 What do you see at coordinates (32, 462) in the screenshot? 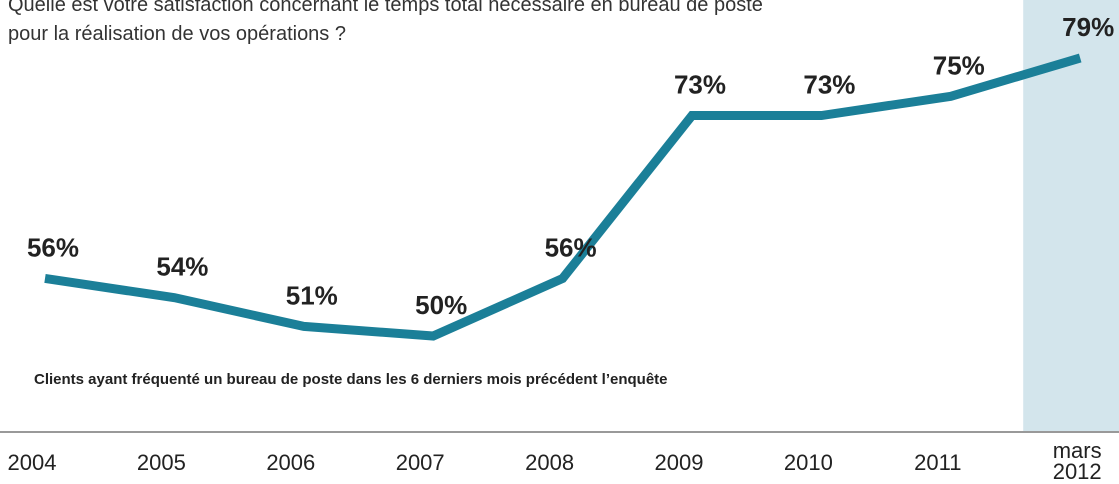
I see `x-tick-label: 2004` at bounding box center [32, 462].